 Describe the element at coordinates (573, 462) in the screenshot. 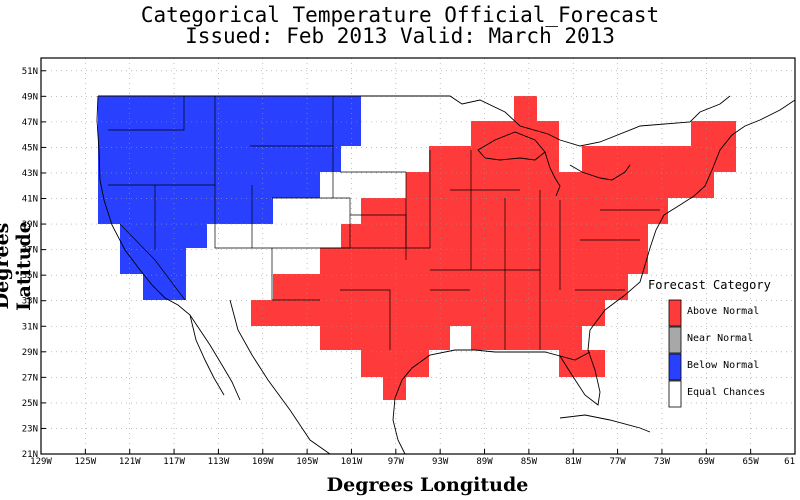

I see `x-tick-label: 81W` at that location.